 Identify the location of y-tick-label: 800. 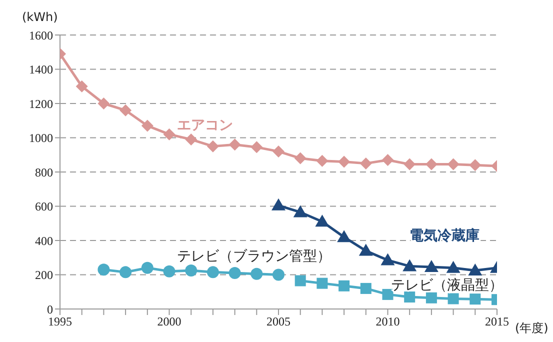
(44, 172).